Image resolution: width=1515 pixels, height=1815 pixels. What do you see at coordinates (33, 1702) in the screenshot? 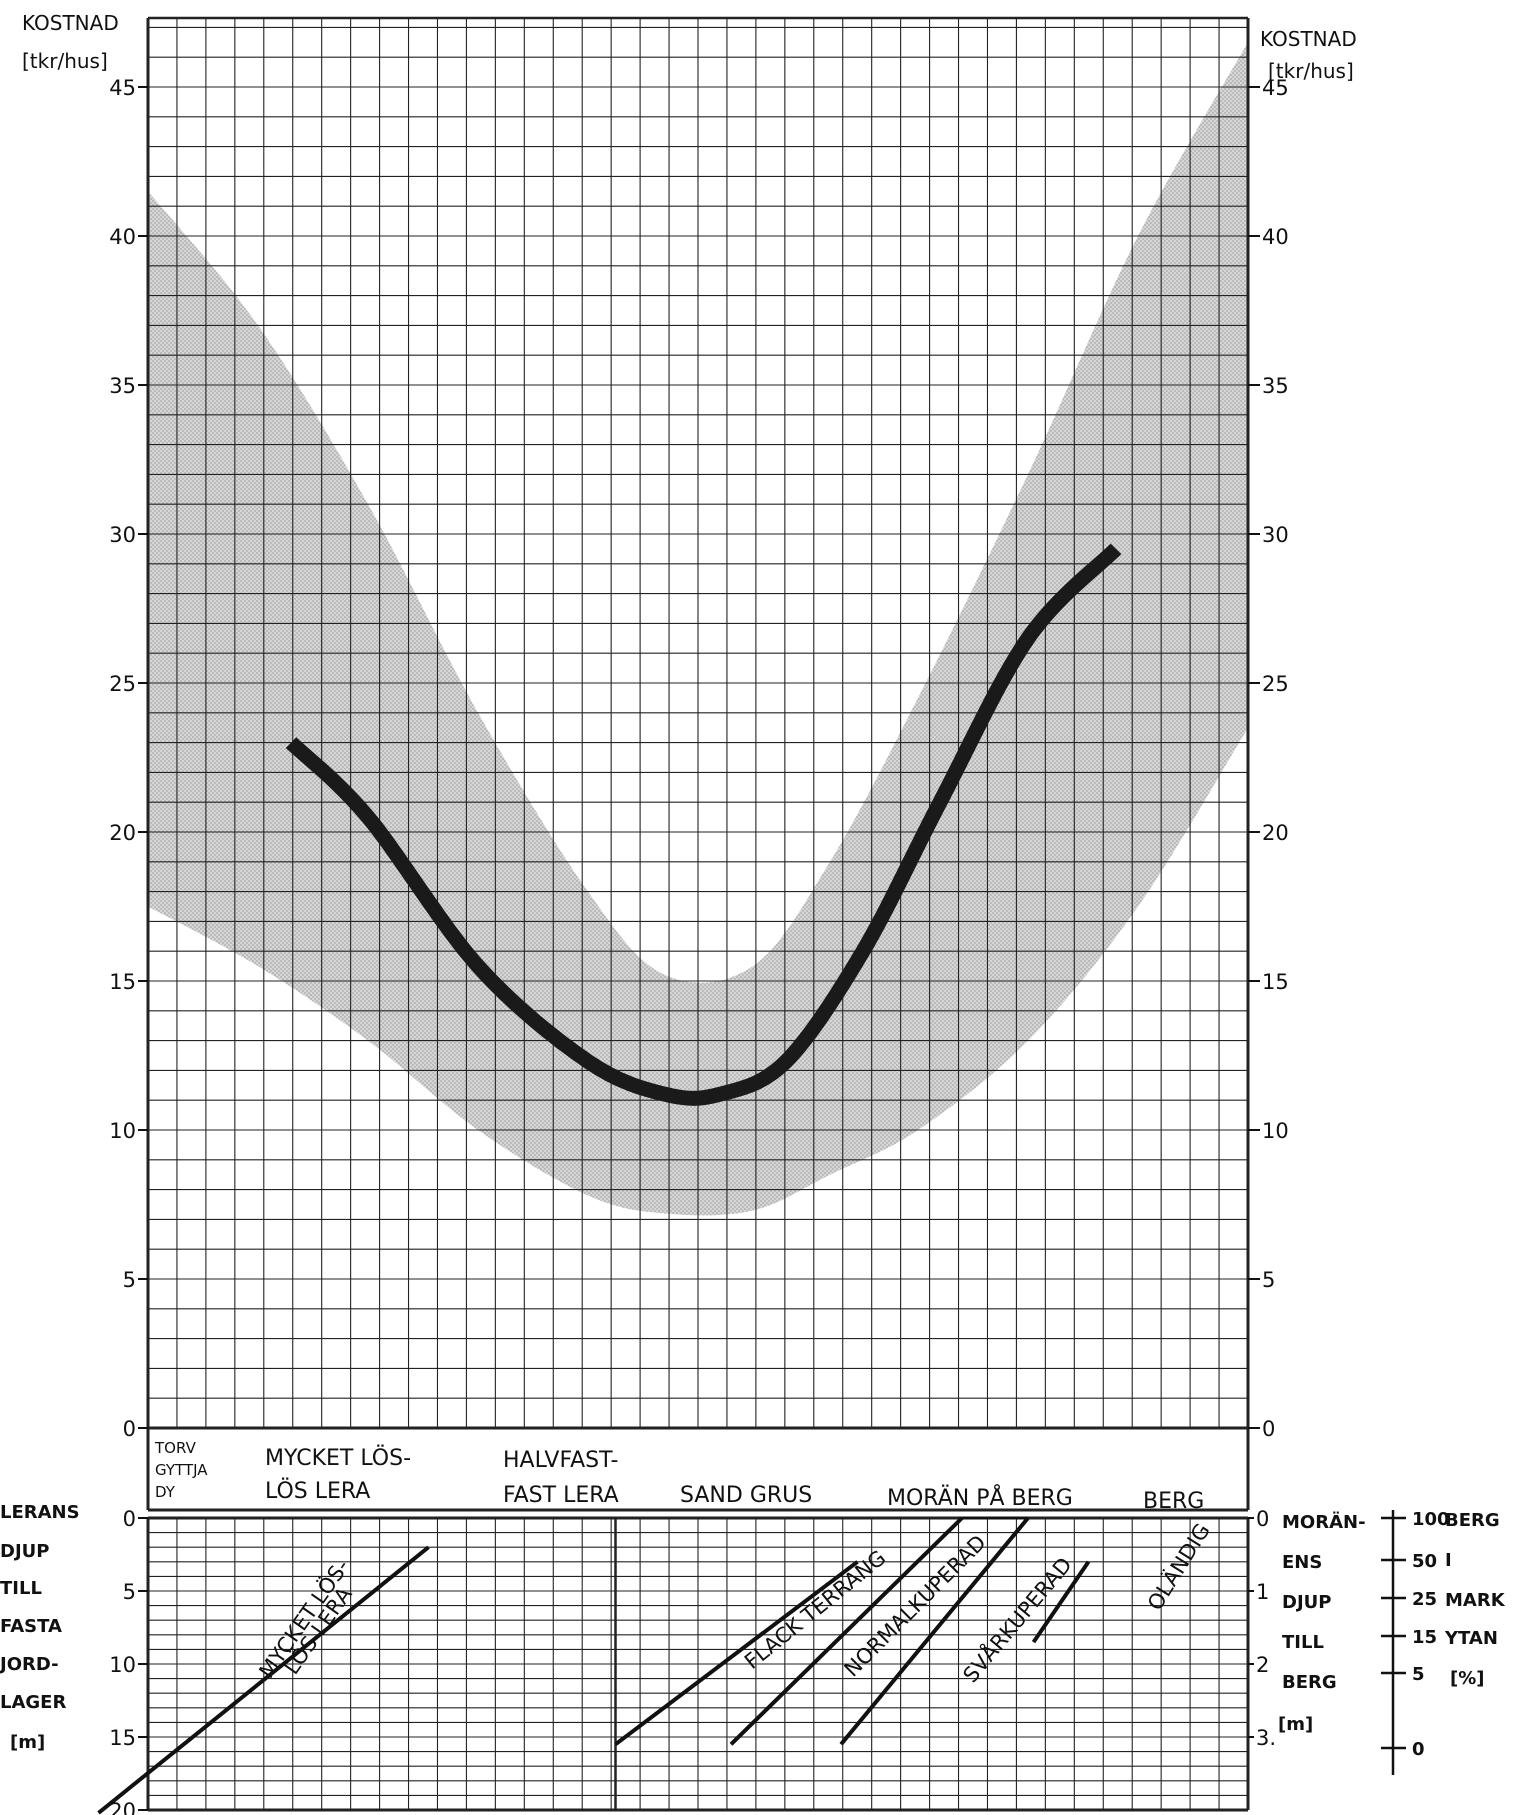
I see `left-label-lager: LAGER` at bounding box center [33, 1702].